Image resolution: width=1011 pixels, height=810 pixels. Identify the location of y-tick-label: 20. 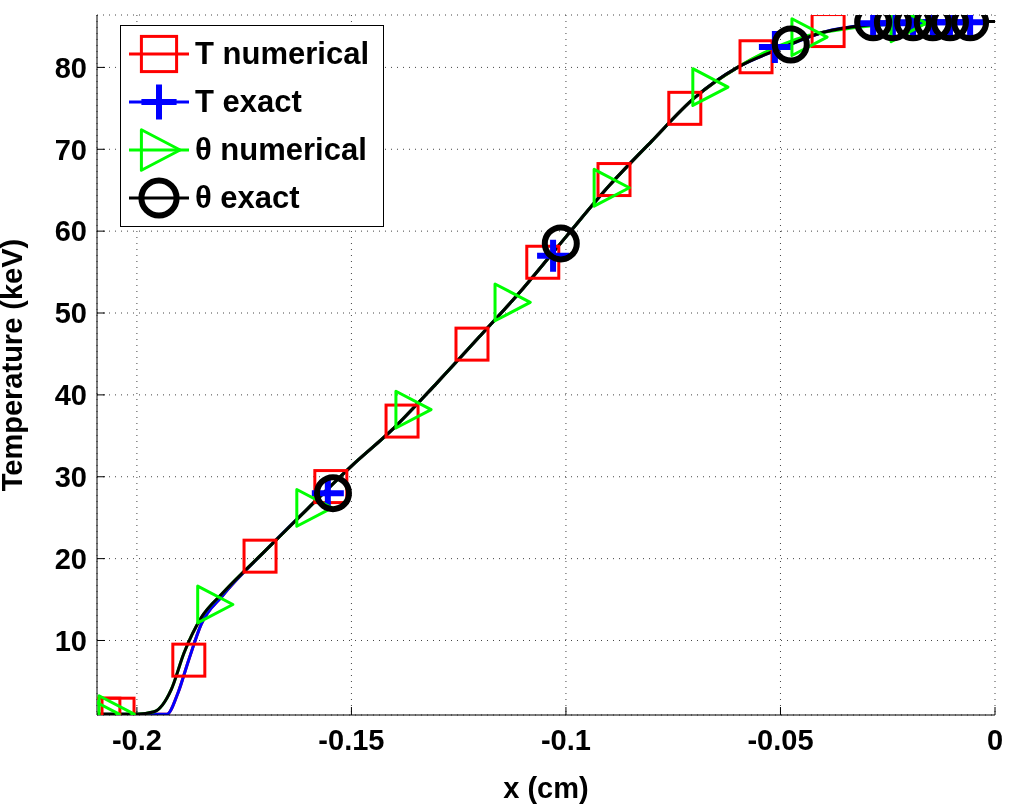
(70, 558).